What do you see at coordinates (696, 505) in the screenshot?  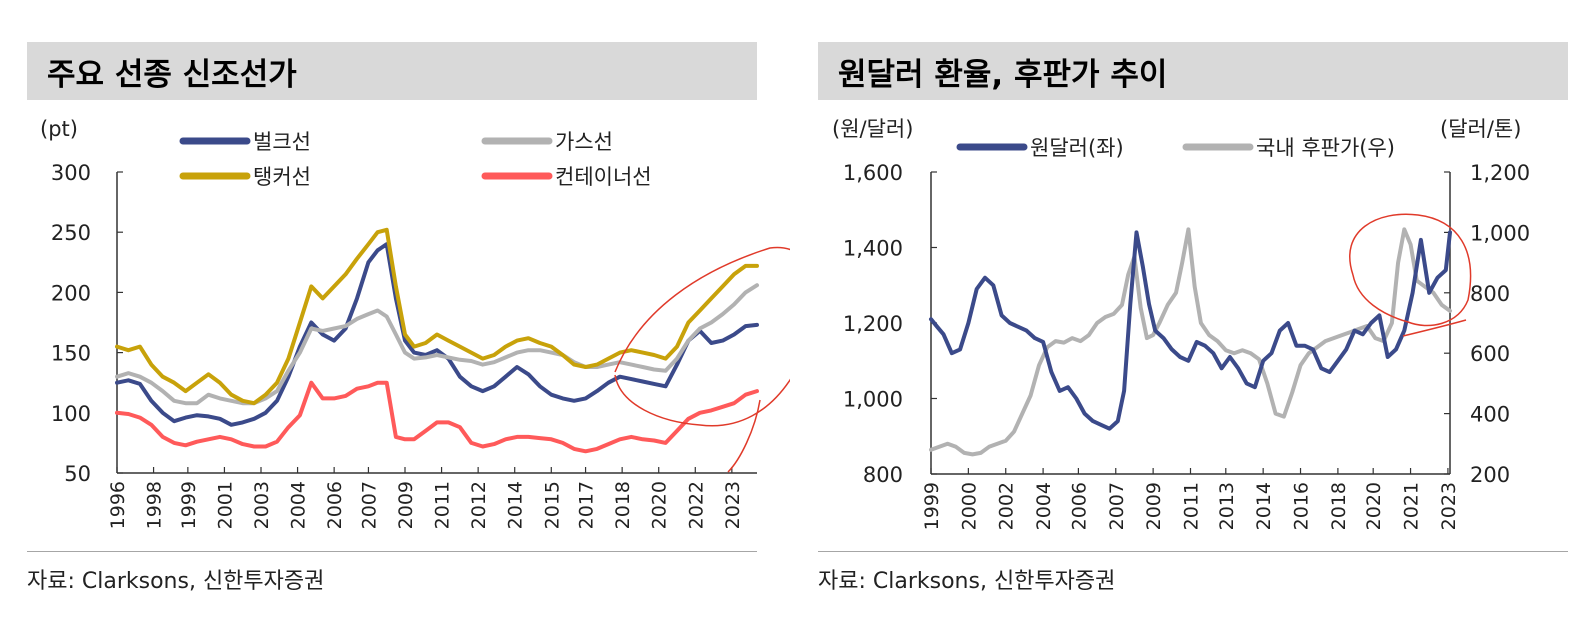 I see `x-tick-label: 2022` at bounding box center [696, 505].